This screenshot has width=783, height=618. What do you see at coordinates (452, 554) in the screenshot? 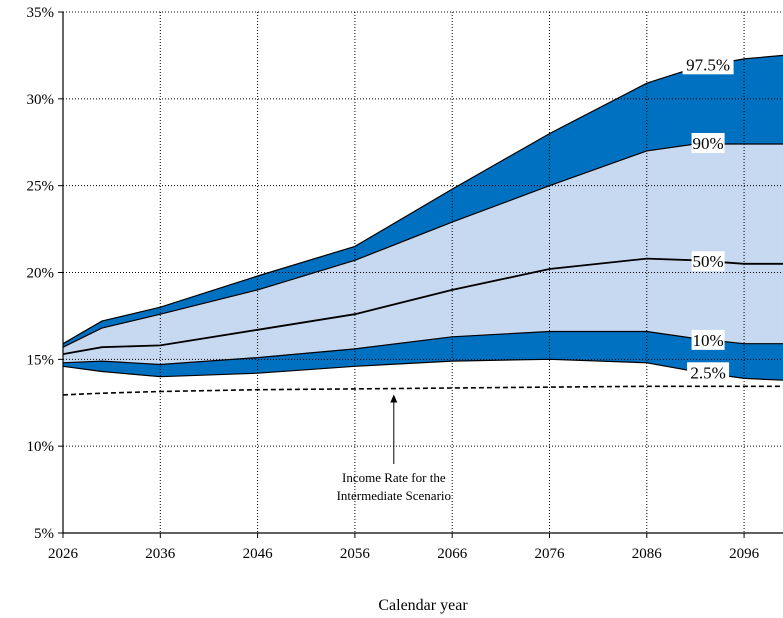
I see `x-tick-label: 2066` at bounding box center [452, 554].